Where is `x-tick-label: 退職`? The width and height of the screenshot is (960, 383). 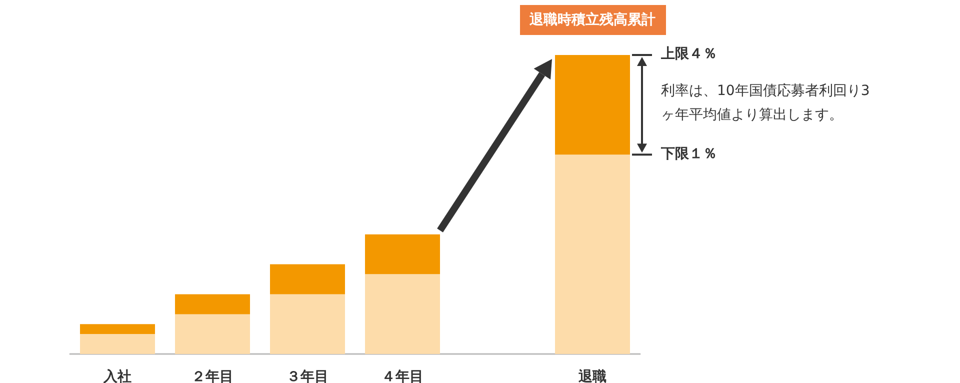 x-tick-label: 退職 is located at coordinates (592, 375).